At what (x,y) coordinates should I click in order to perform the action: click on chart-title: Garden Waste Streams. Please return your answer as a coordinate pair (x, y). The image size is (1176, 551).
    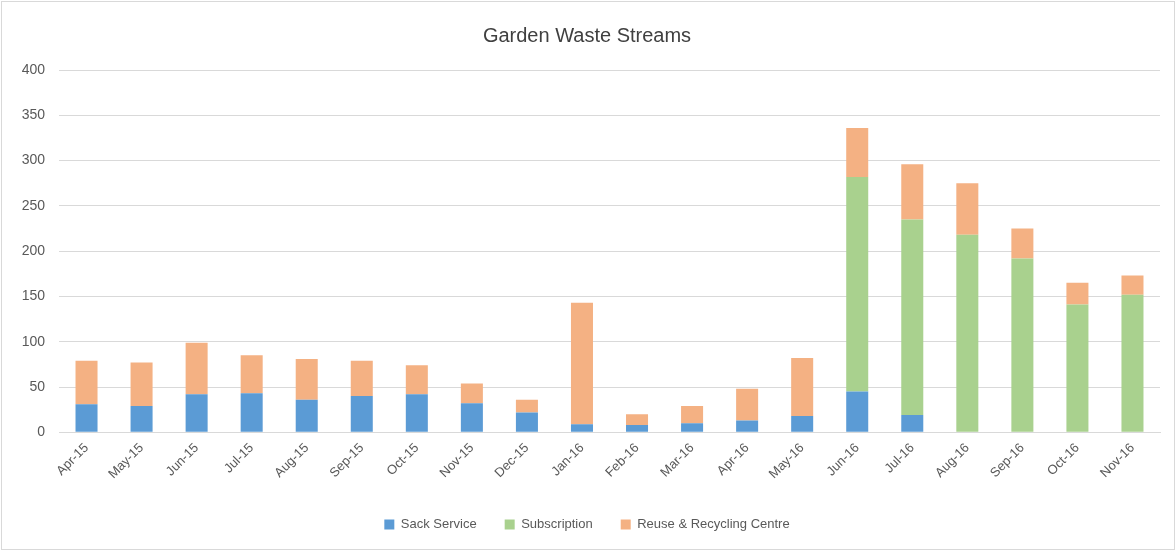
    Looking at the image, I should click on (587, 34).